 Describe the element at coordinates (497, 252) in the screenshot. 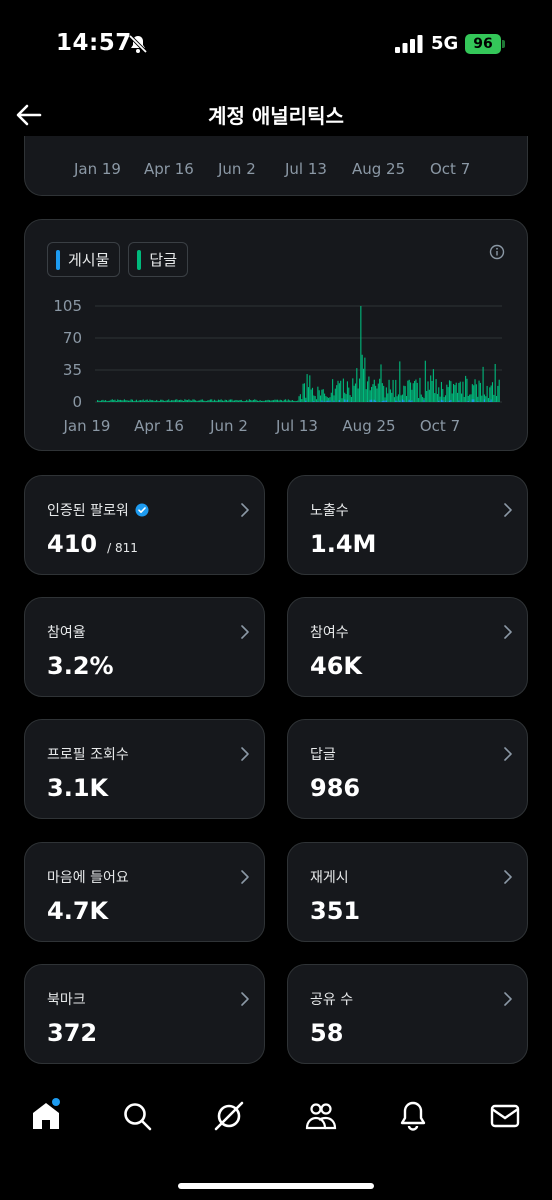

I see `info-icon` at that location.